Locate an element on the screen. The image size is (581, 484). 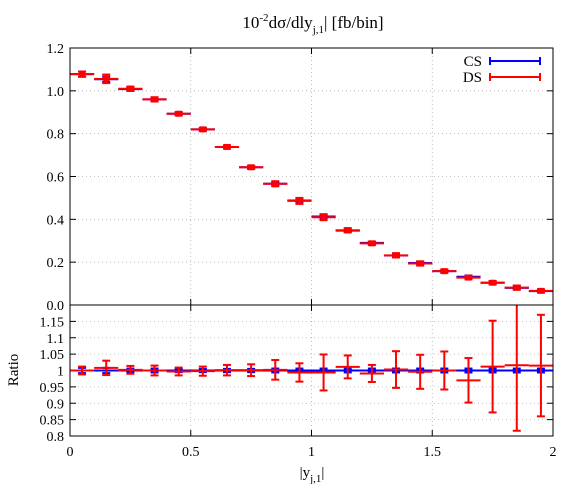
main-y-tick-label: 0.2 is located at coordinates (56, 263).